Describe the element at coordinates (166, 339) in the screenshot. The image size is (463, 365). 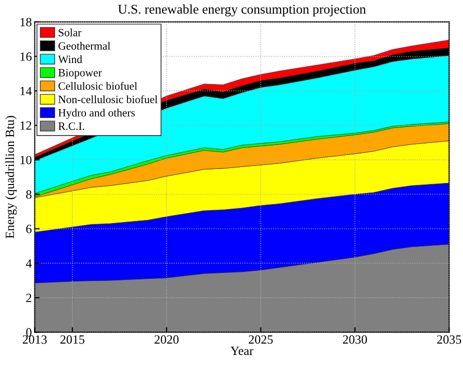
I see `x-tick-label: 2020` at that location.